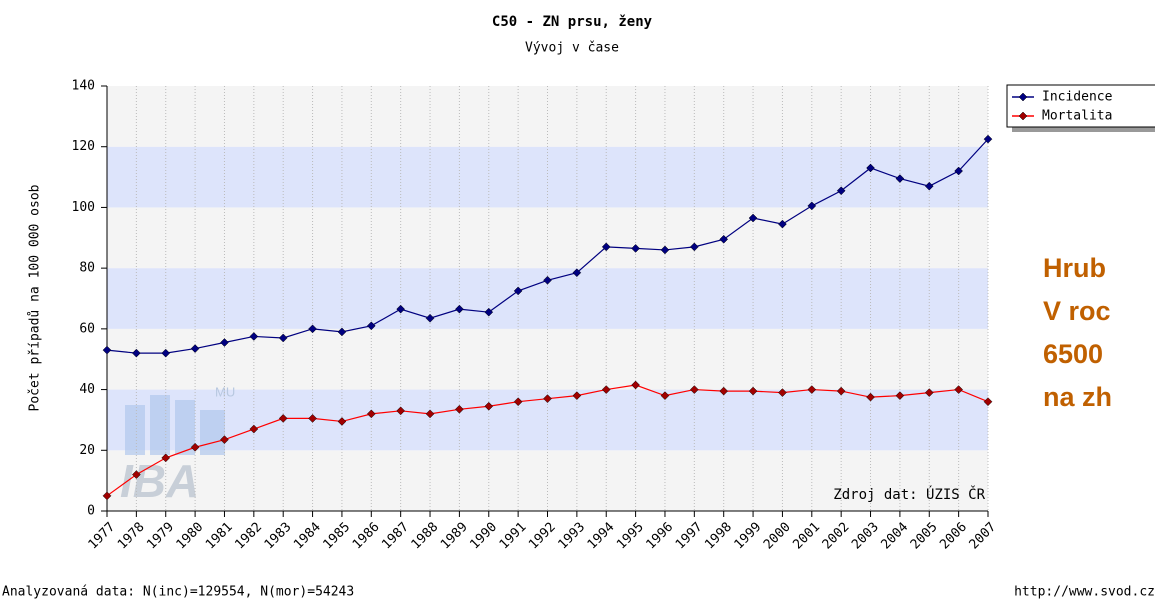 The height and width of the screenshot is (602, 1155). I want to click on side-text: Hrub, so click(1074, 268).